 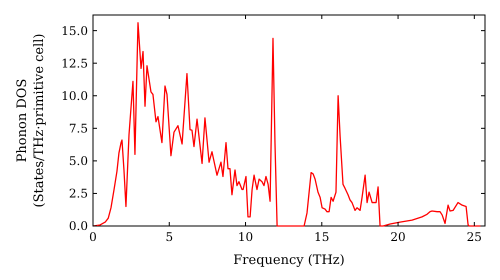 What do you see at coordinates (74, 95) in the screenshot?
I see `y-tick-label: 10.0` at bounding box center [74, 95].